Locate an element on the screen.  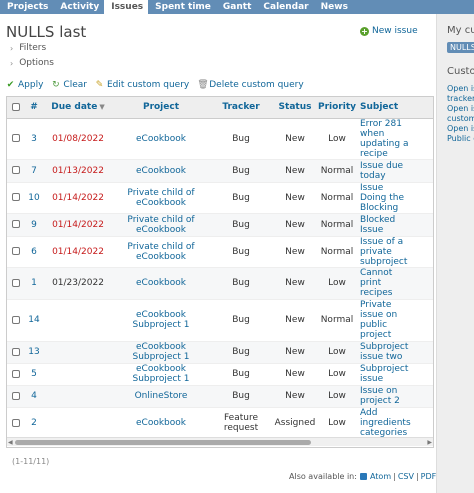
delete-query-button: 🗑 Delete custom query is located at coordinates (250, 85).